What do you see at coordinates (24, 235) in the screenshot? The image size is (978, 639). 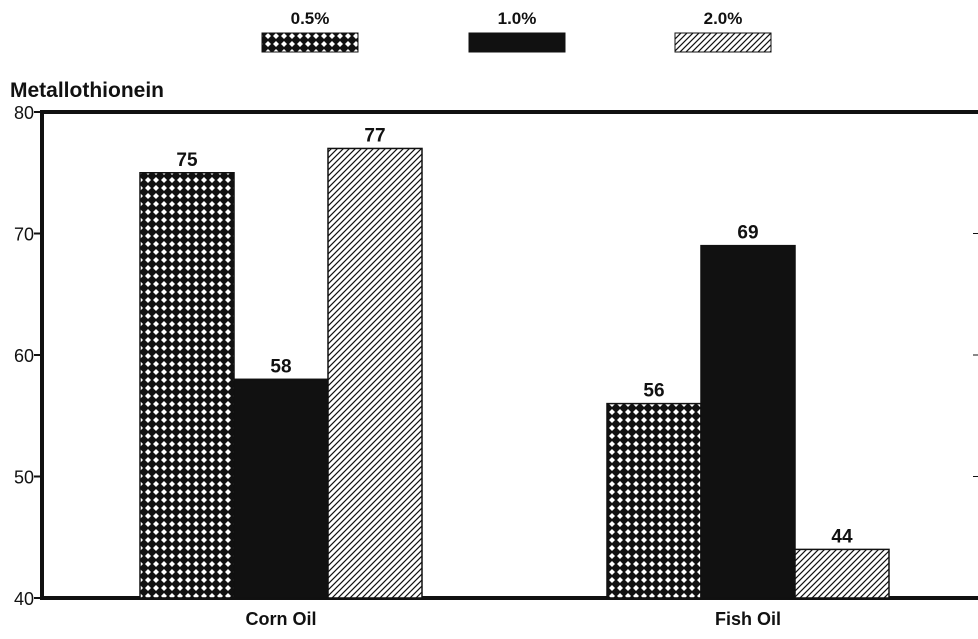 I see `y-tick-label: 70` at bounding box center [24, 235].